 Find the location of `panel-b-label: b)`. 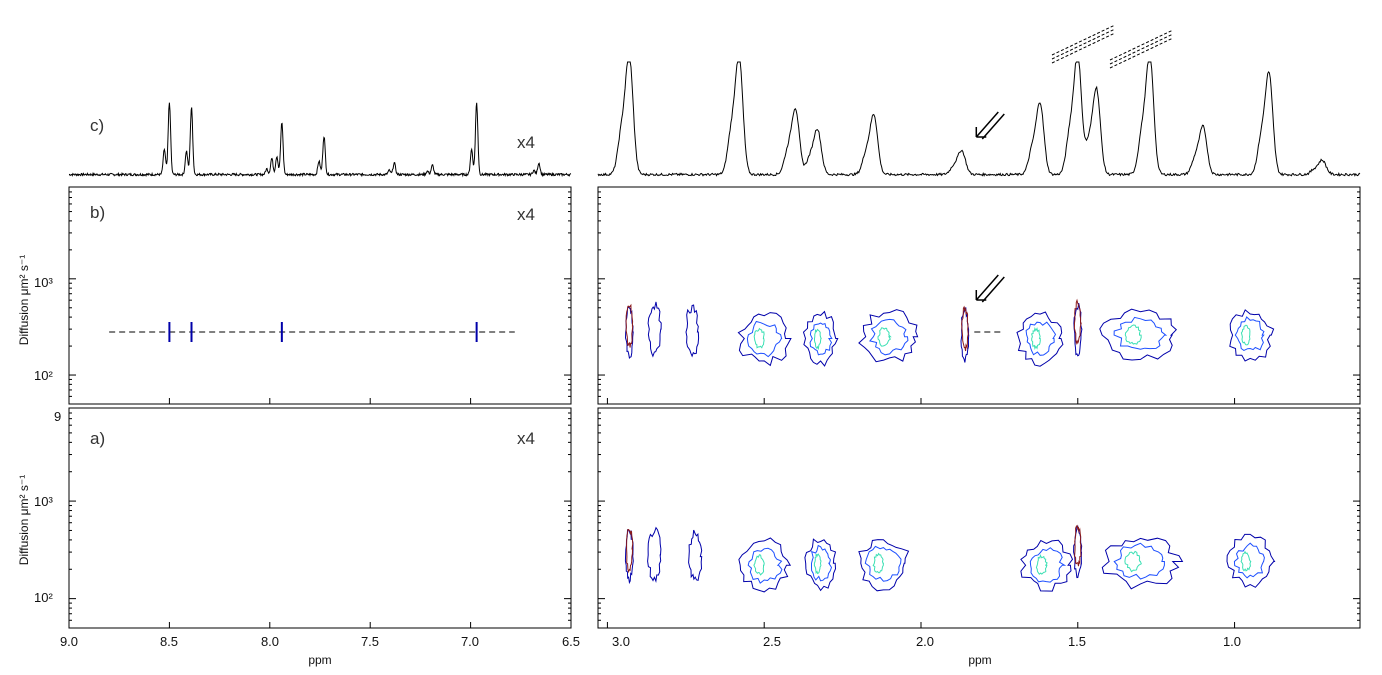

panel-b-label: b) is located at coordinates (97, 212).